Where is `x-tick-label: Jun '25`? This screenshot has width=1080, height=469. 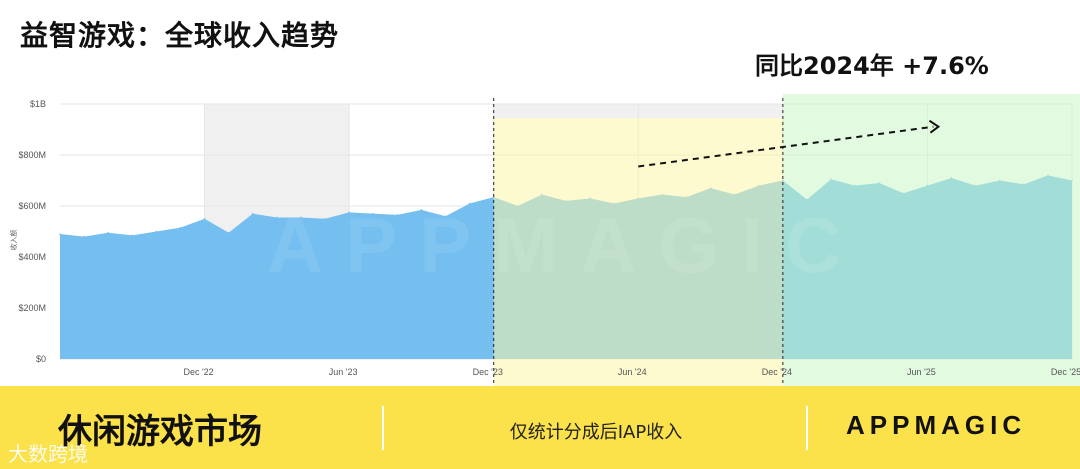
x-tick-label: Jun '25 is located at coordinates (921, 372).